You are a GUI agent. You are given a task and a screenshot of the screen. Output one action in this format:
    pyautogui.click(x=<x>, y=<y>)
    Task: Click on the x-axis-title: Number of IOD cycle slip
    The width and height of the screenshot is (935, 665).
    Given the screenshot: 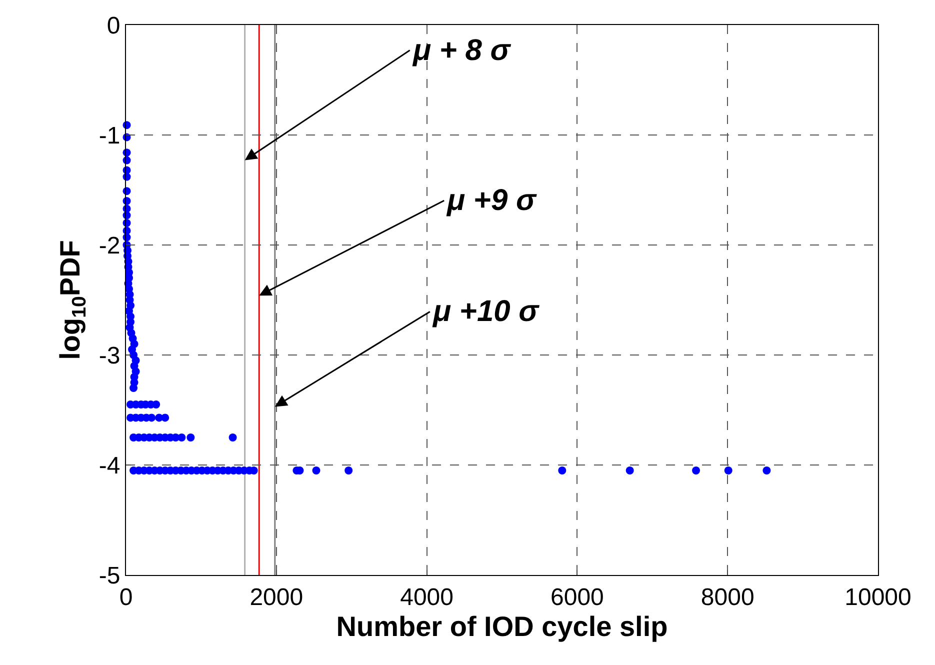 What is the action you would take?
    pyautogui.click(x=502, y=626)
    